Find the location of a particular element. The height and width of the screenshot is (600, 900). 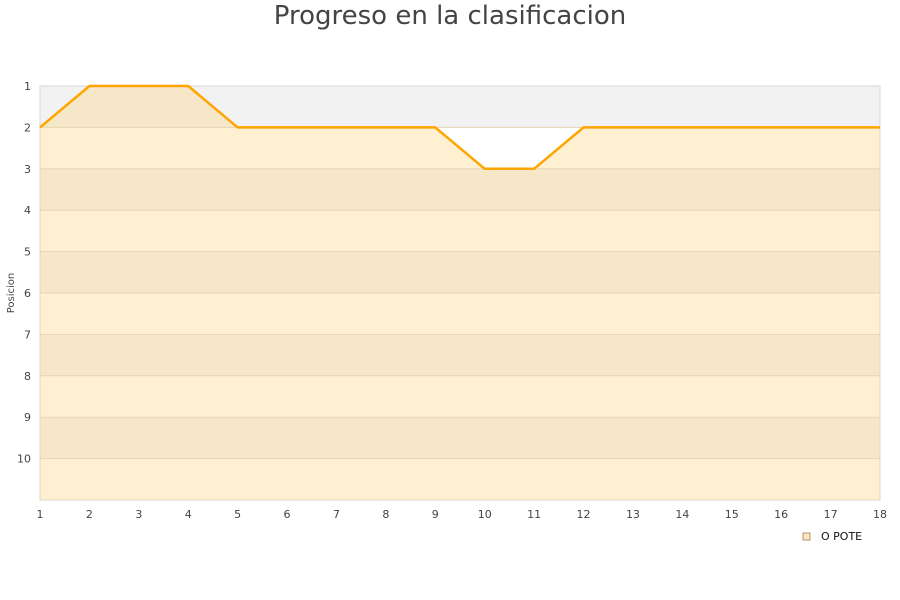

legend-swatch is located at coordinates (806, 536).